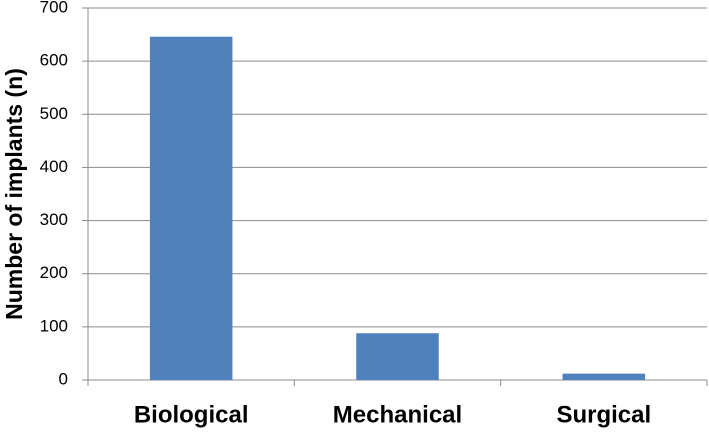 The image size is (709, 433). What do you see at coordinates (191, 414) in the screenshot?
I see `x-tick-label: Biological` at bounding box center [191, 414].